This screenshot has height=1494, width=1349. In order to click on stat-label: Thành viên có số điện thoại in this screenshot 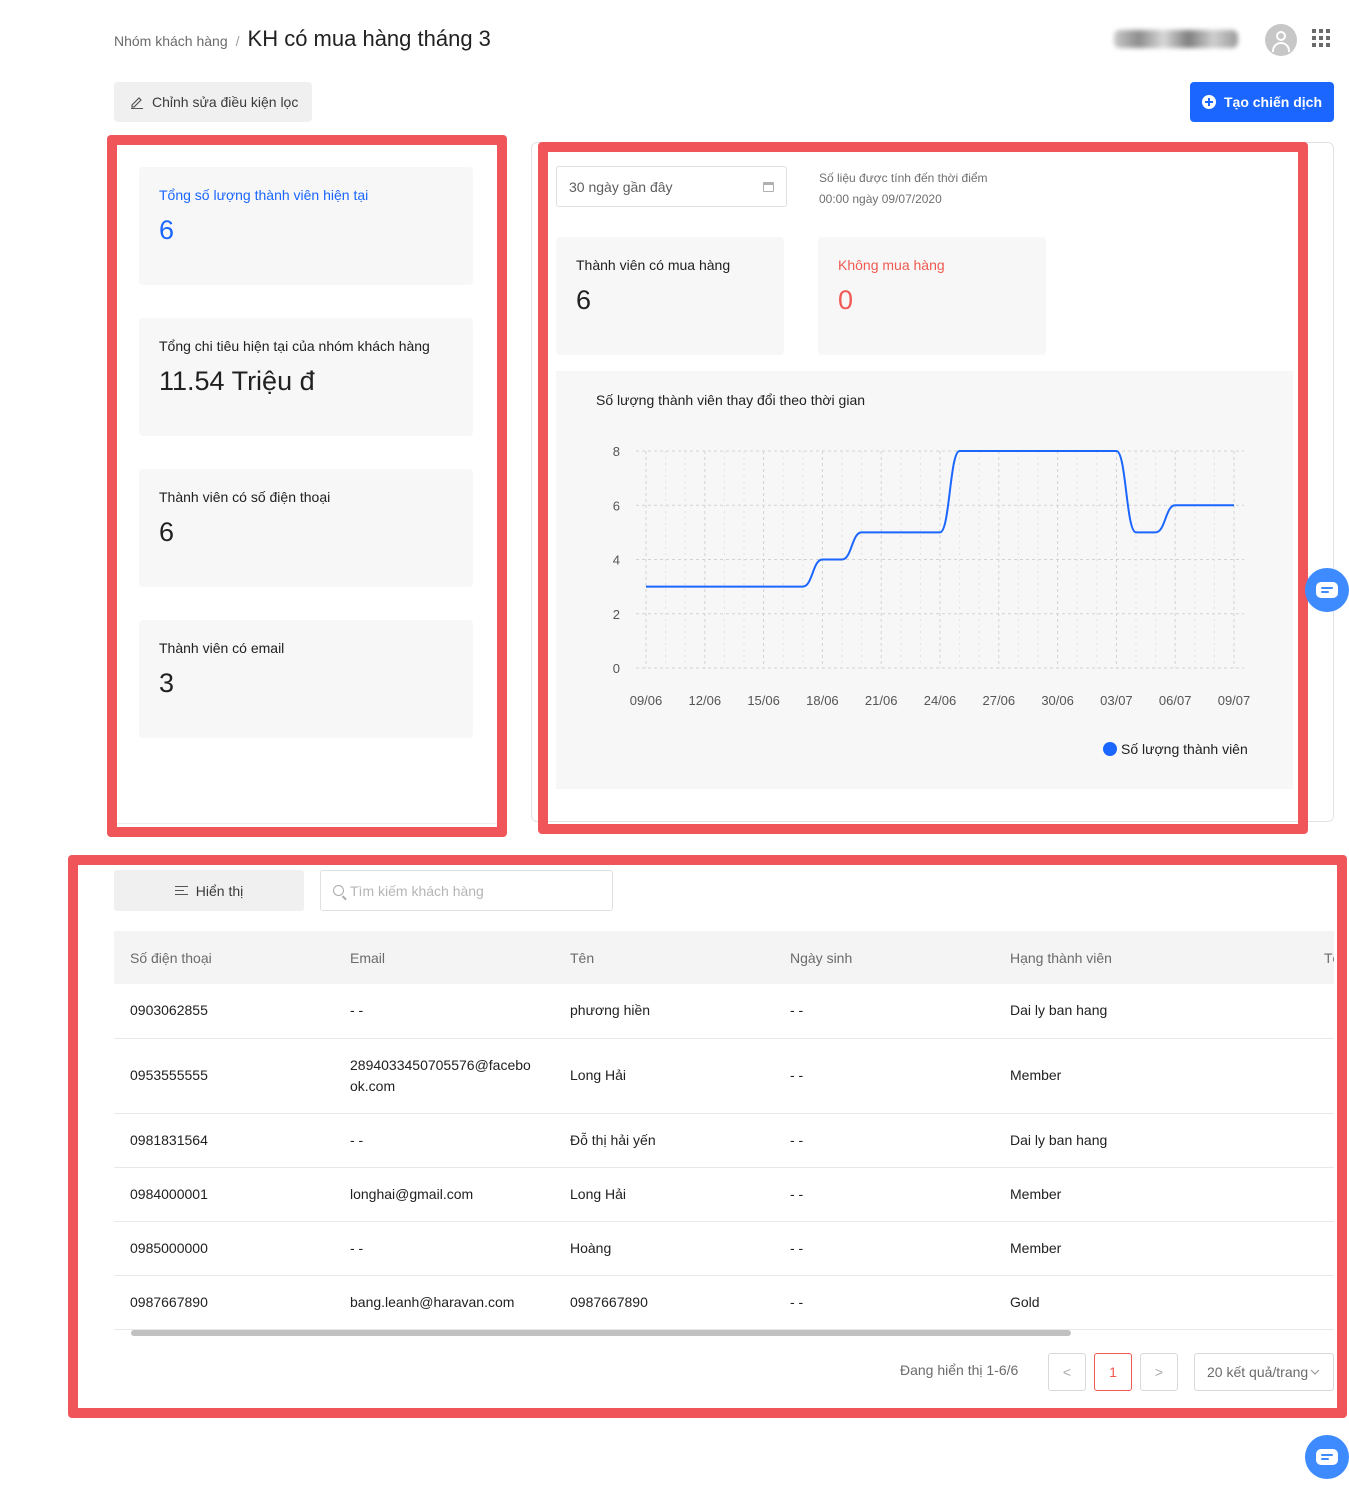, I will do `click(245, 497)`.